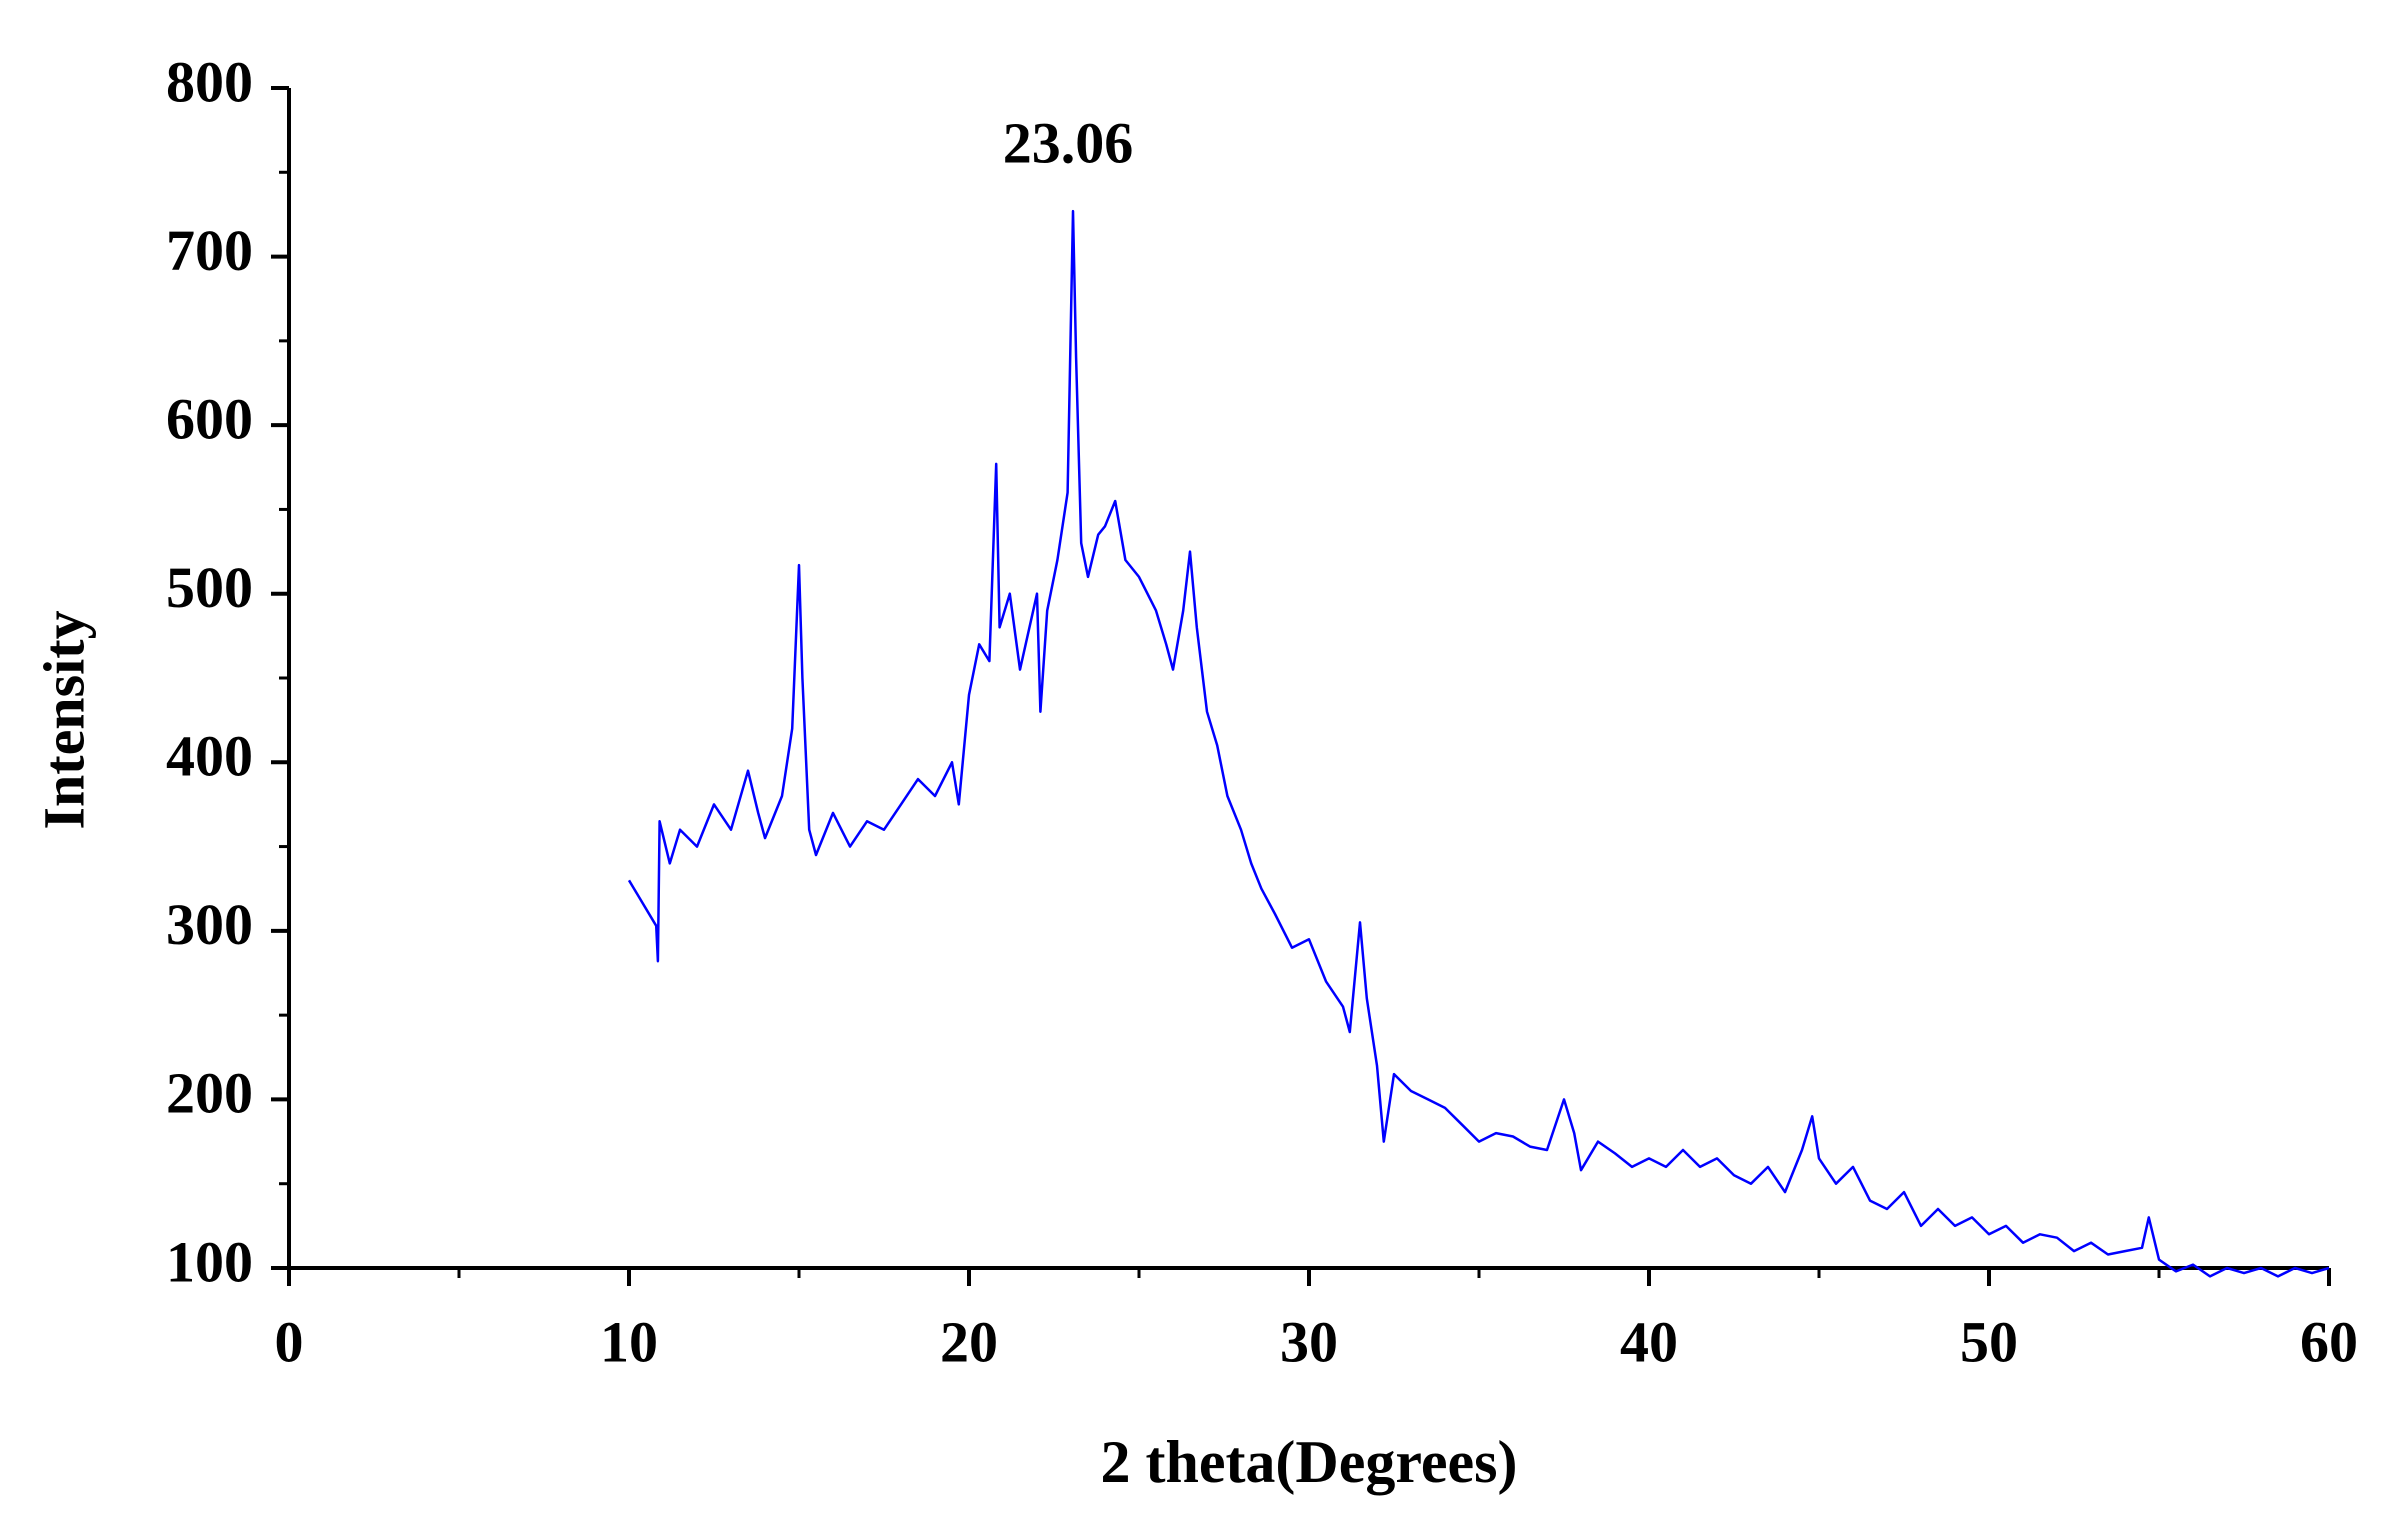  What do you see at coordinates (1989, 1341) in the screenshot?
I see `x-tick-label: 50` at bounding box center [1989, 1341].